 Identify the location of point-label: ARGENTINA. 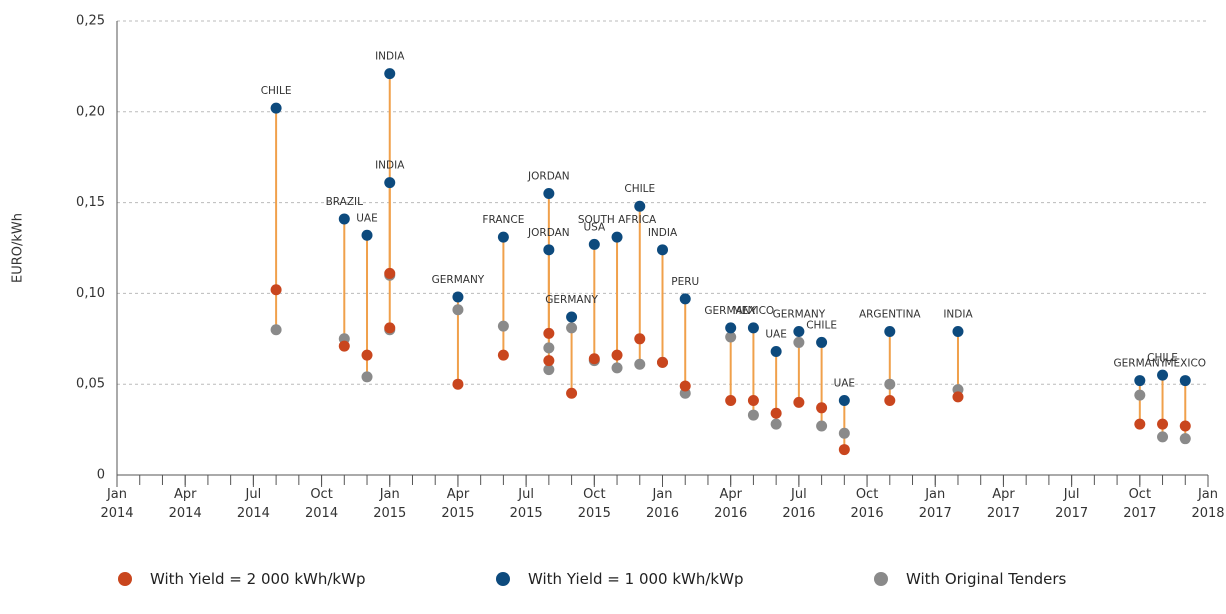
(890, 315).